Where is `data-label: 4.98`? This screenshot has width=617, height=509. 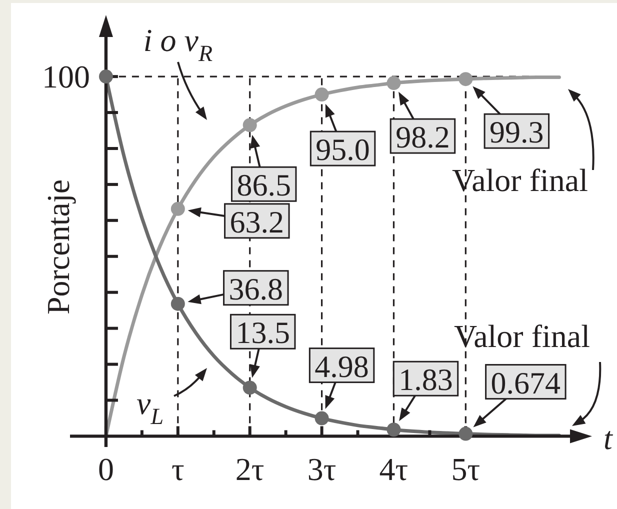 data-label: 4.98 is located at coordinates (341, 366).